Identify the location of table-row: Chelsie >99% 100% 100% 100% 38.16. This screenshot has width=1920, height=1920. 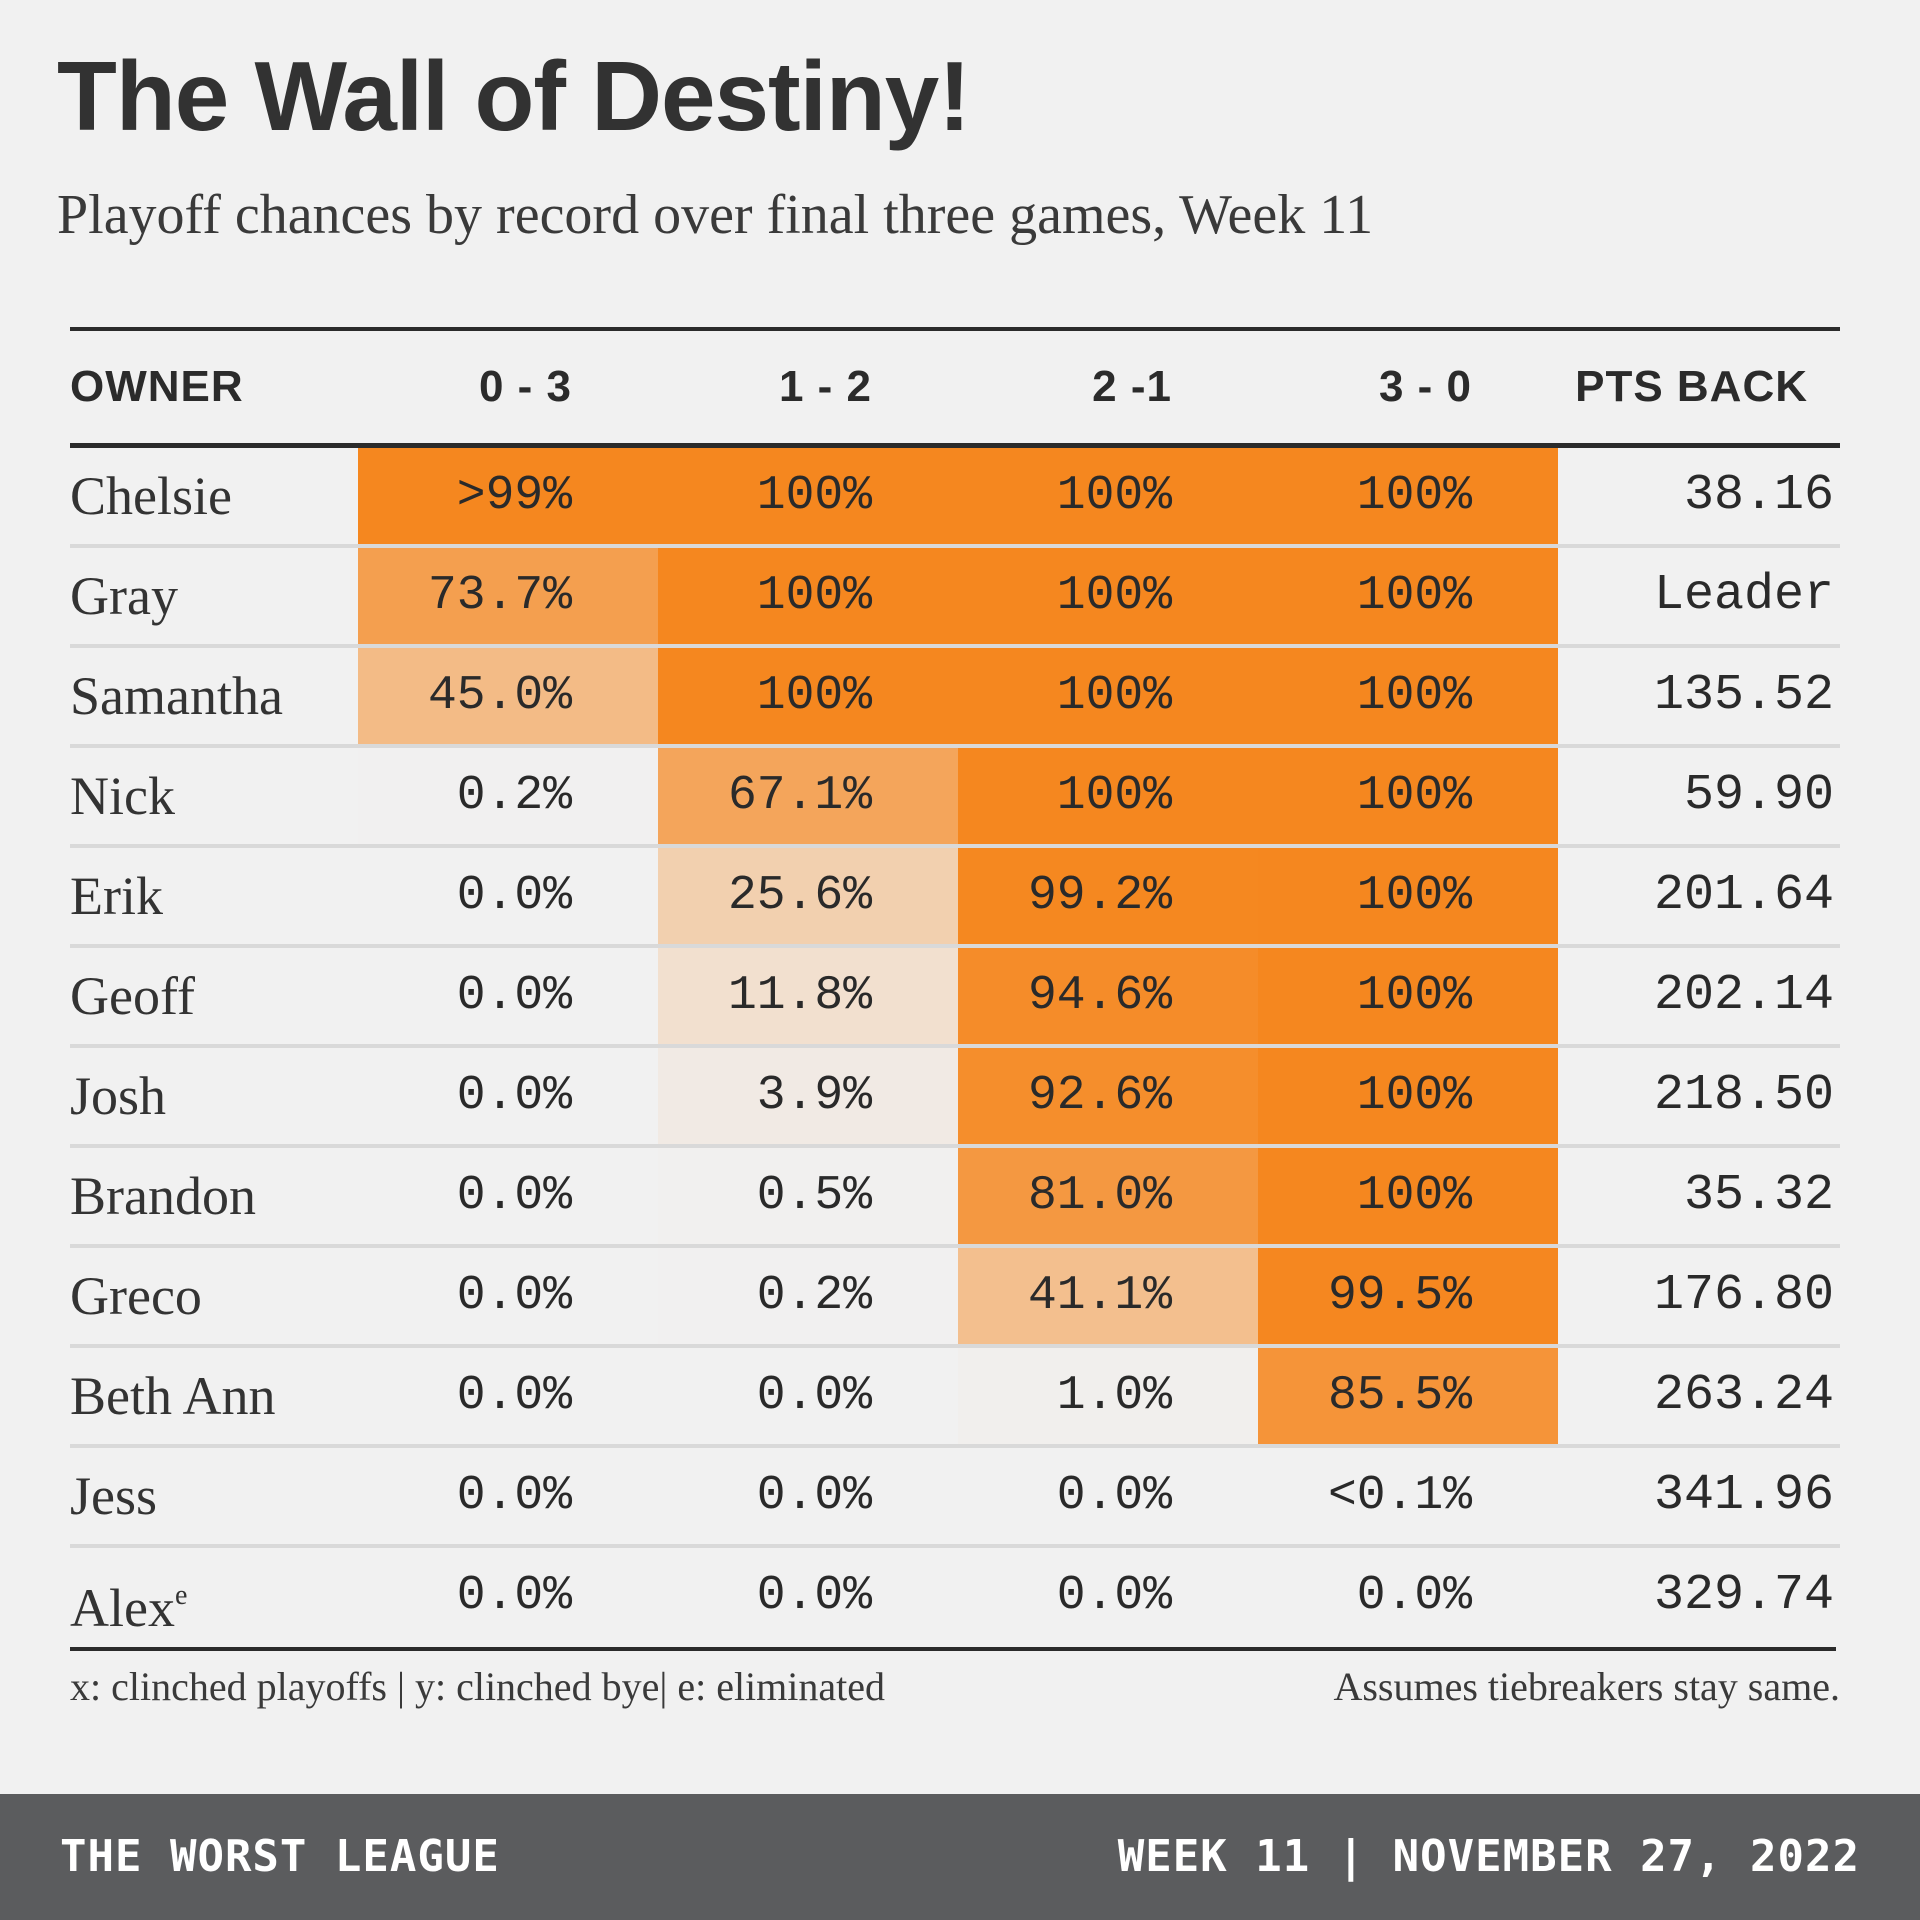
(955, 498).